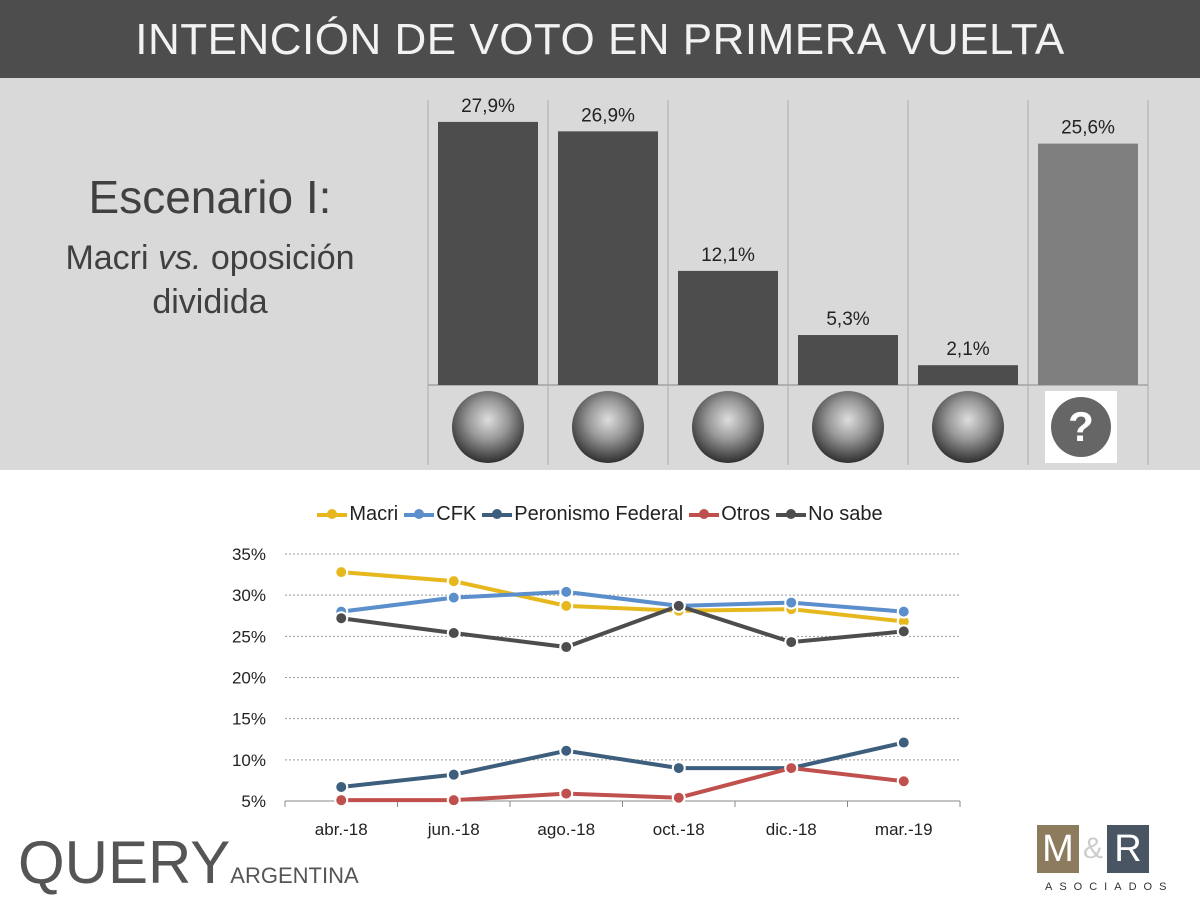 Image resolution: width=1200 pixels, height=900 pixels. Describe the element at coordinates (967, 349) in the screenshot. I see `bar-label: 2,1%` at that location.